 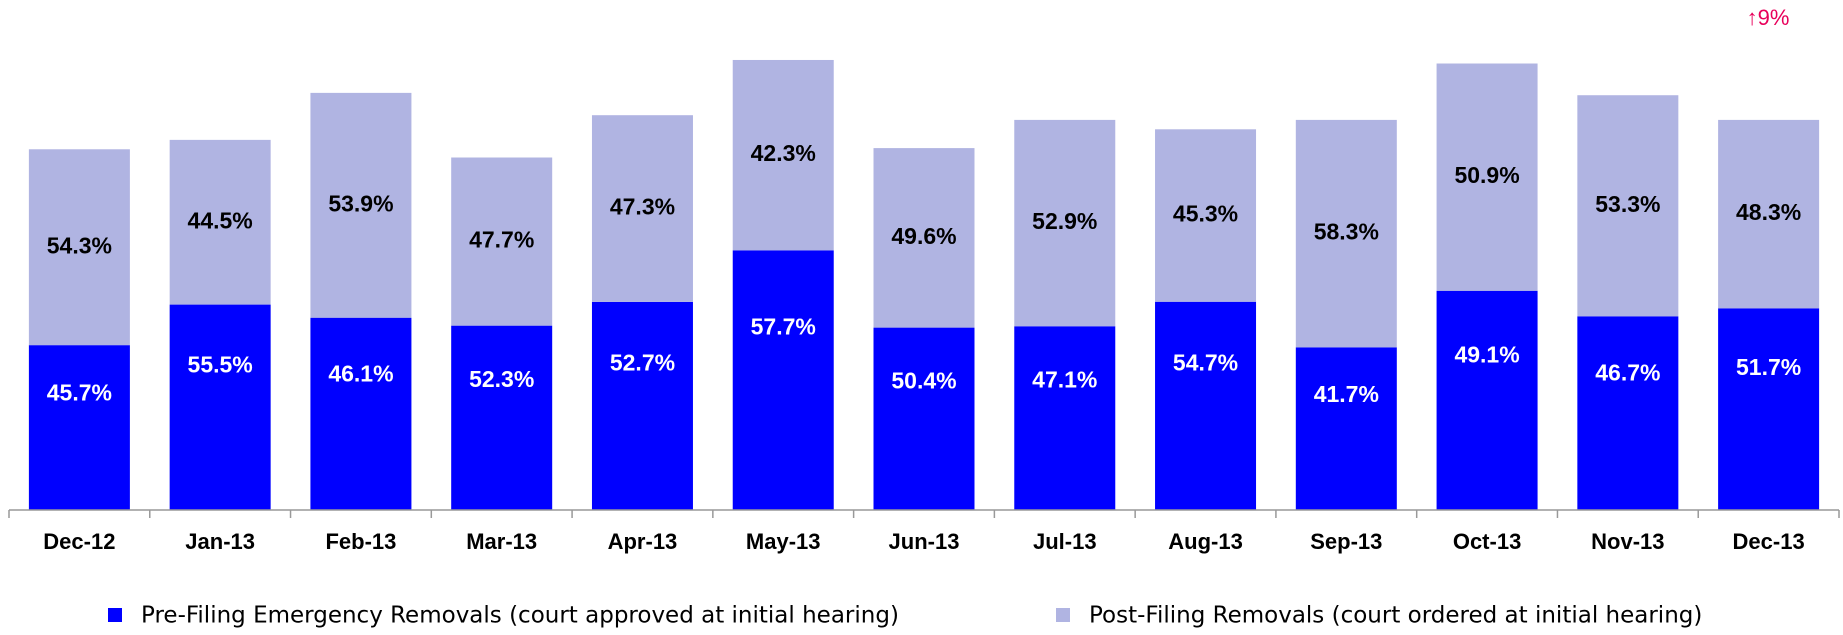 What do you see at coordinates (1205, 362) in the screenshot?
I see `data-label: 54.7%` at bounding box center [1205, 362].